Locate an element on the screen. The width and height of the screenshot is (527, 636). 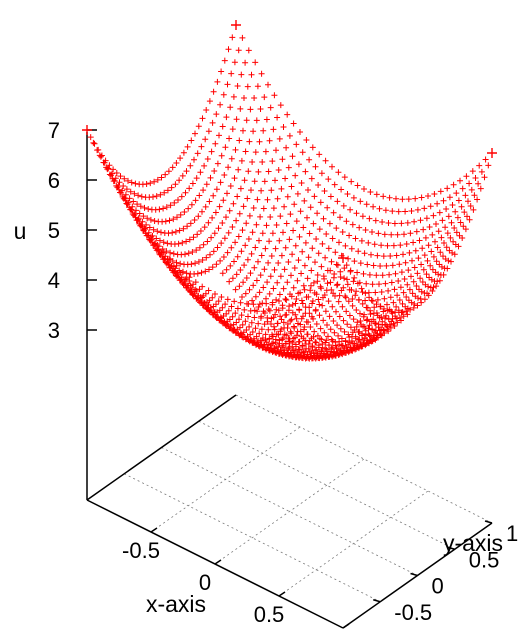
y-axis-label: y-axis is located at coordinates (473, 543).